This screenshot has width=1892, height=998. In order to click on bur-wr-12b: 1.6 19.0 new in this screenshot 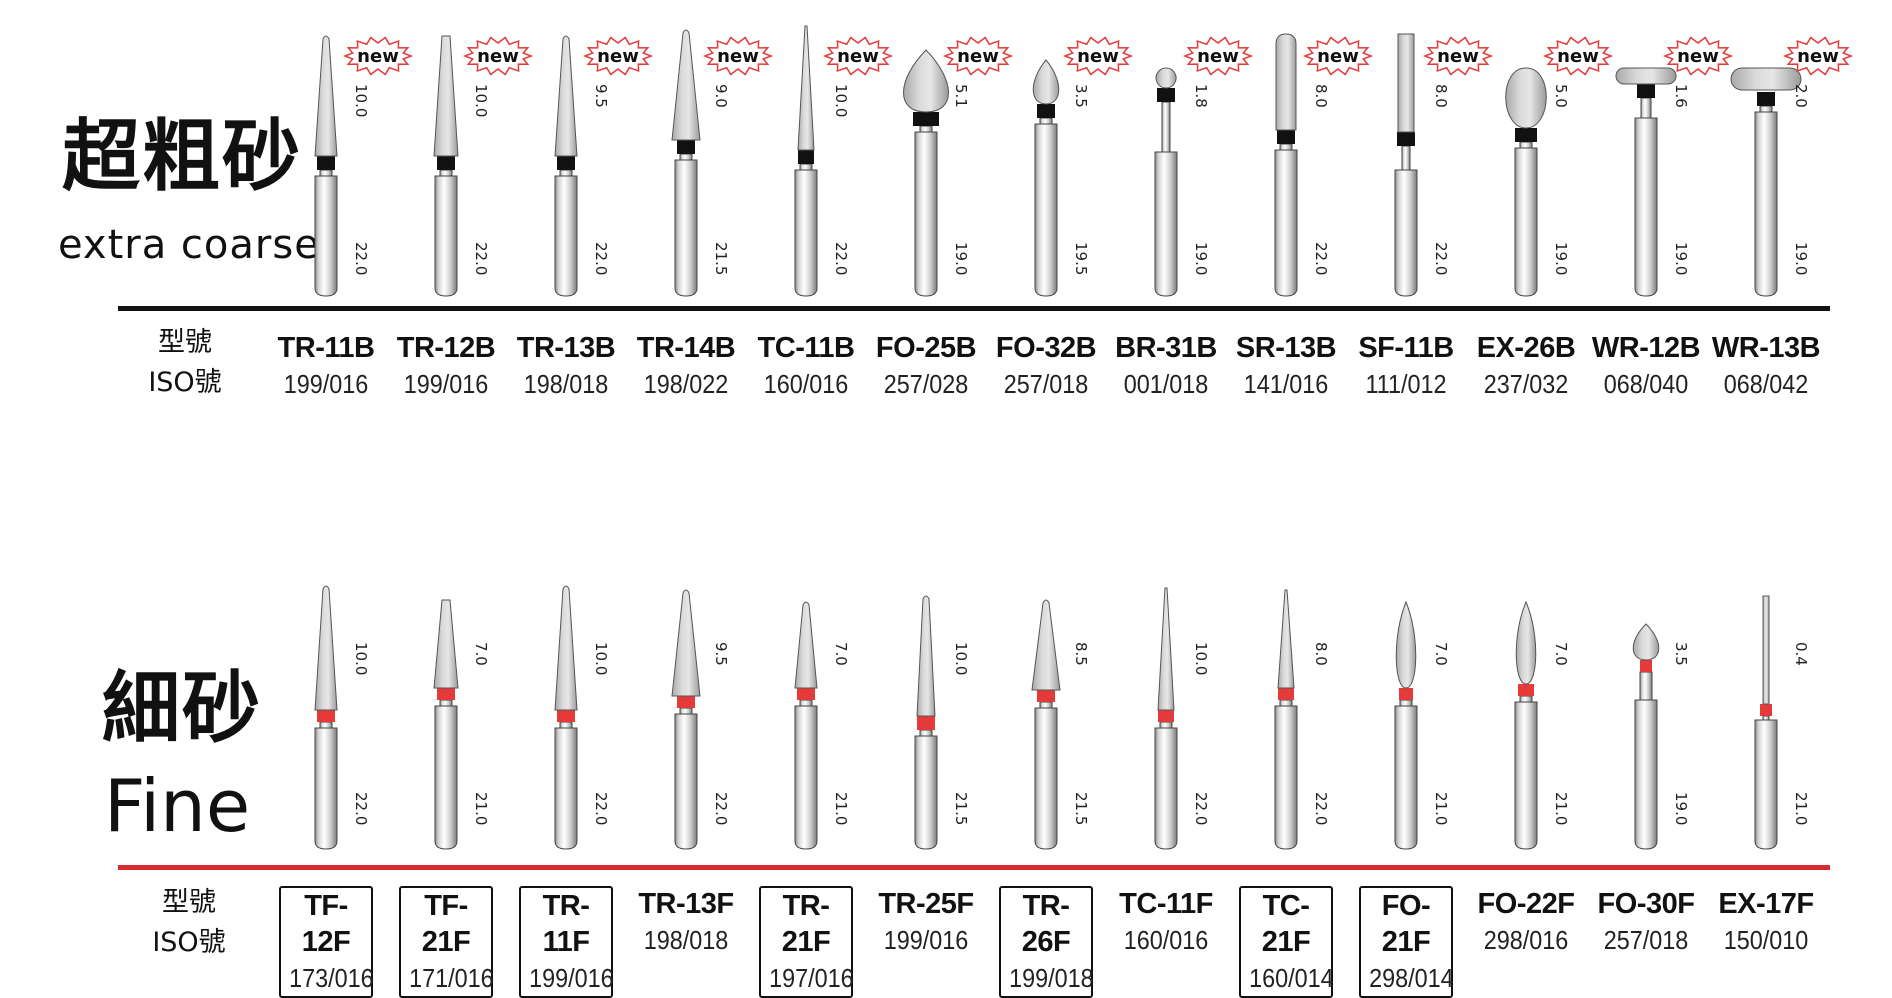, I will do `click(1674, 166)`.